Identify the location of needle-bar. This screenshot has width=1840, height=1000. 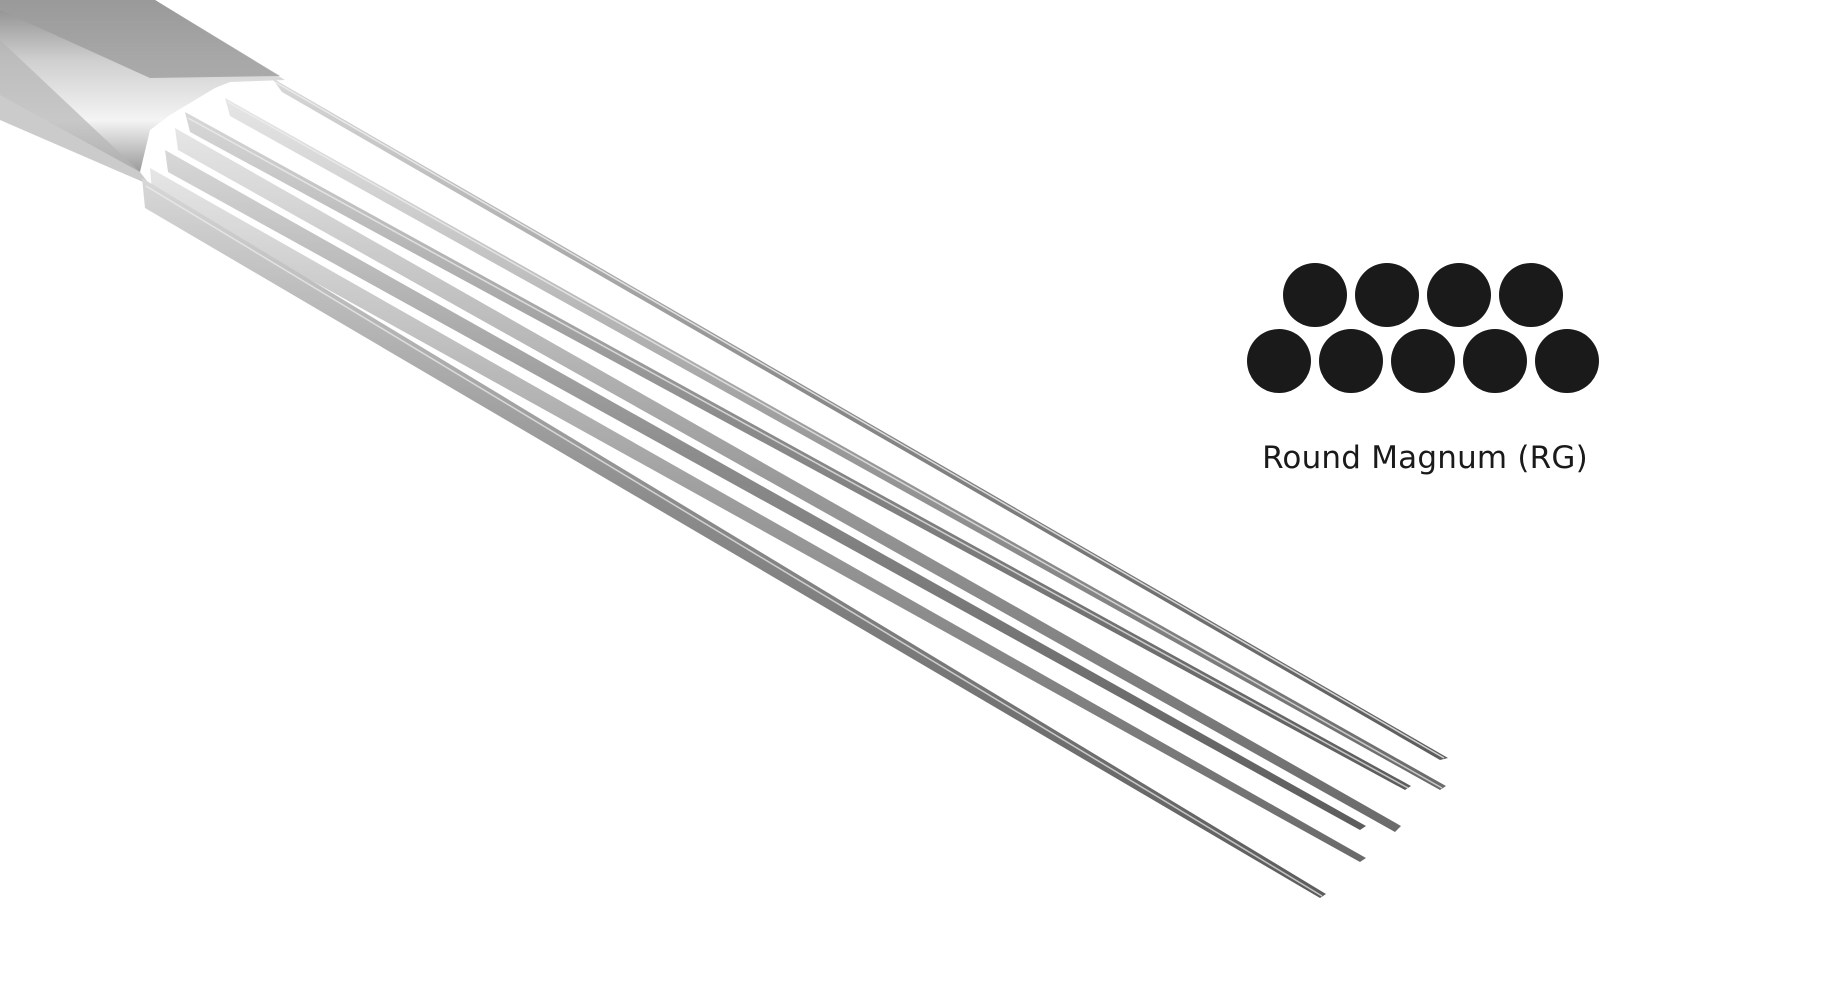
(142, 92).